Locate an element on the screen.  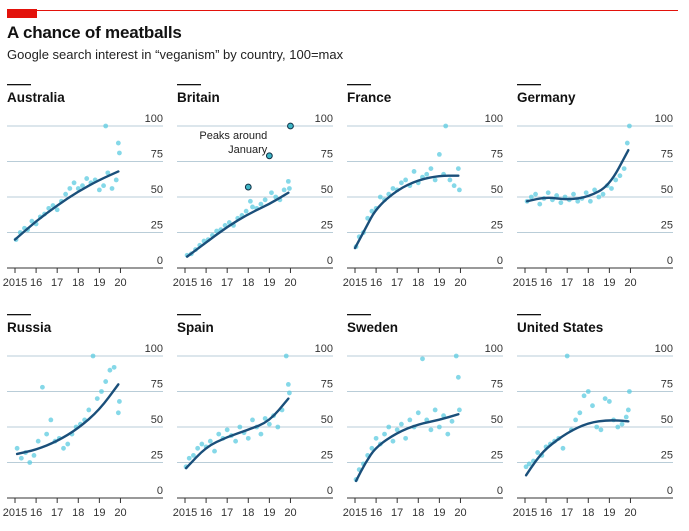
accent-tag is located at coordinates (22, 13).